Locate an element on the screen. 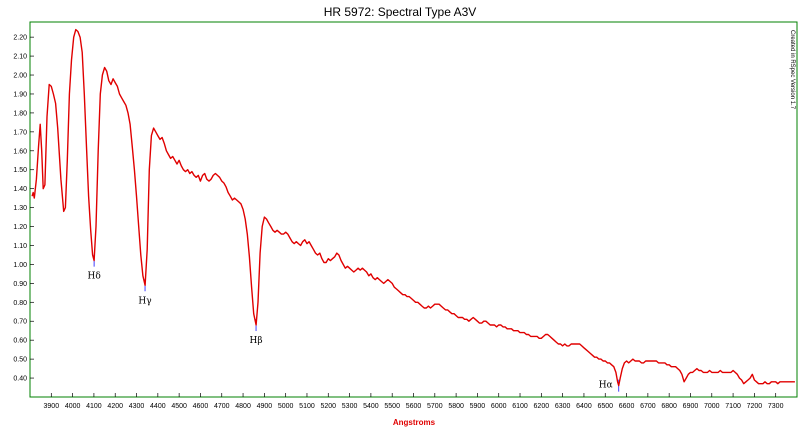 The height and width of the screenshot is (428, 800). x-tick-label: 4400 is located at coordinates (158, 406).